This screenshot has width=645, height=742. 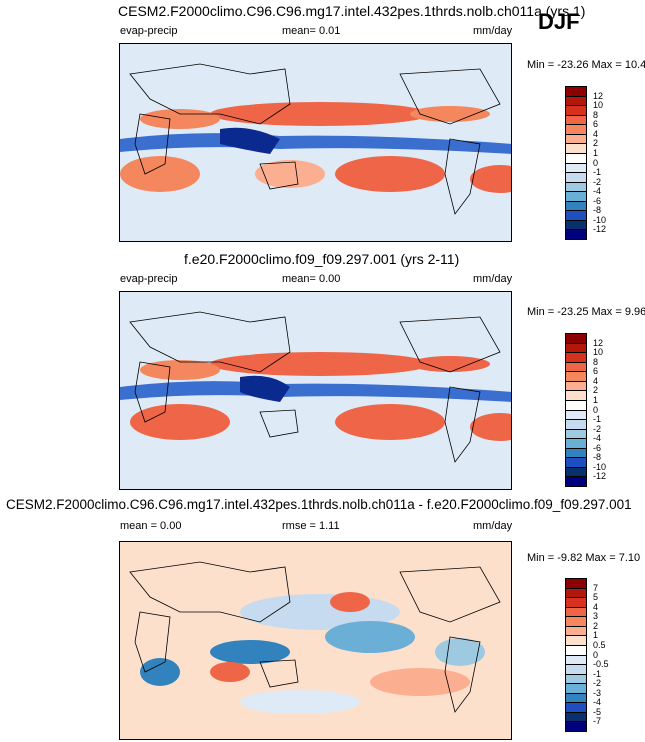 What do you see at coordinates (311, 526) in the screenshot?
I see `panel3-rmse: rmse = 1.11` at bounding box center [311, 526].